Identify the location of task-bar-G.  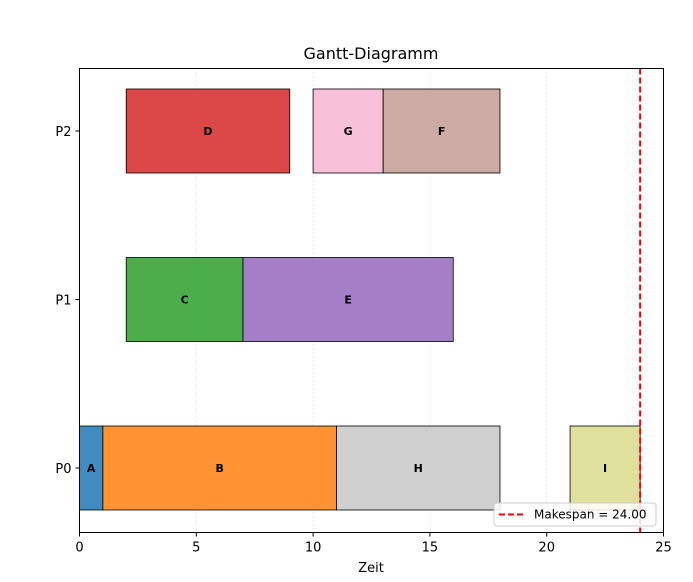
(348, 131).